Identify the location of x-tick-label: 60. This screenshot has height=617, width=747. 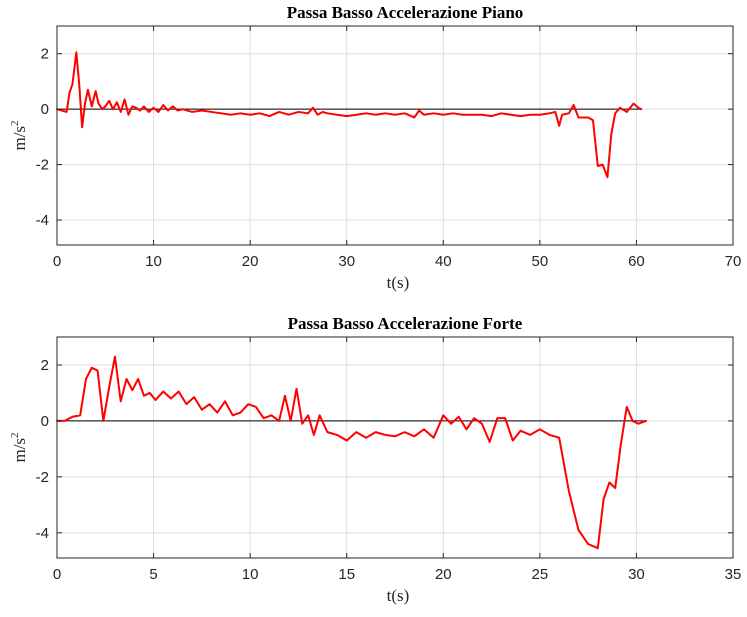
(636, 261).